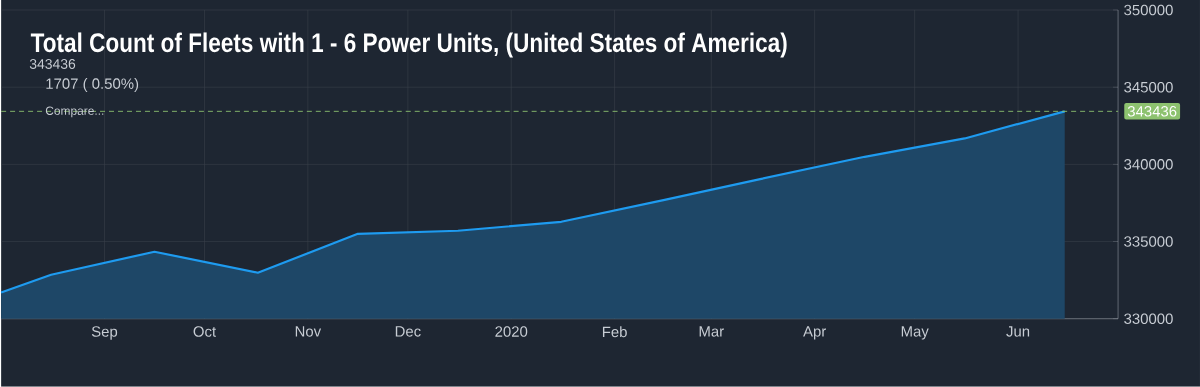  What do you see at coordinates (408, 331) in the screenshot?
I see `x-tick-label: Dec` at bounding box center [408, 331].